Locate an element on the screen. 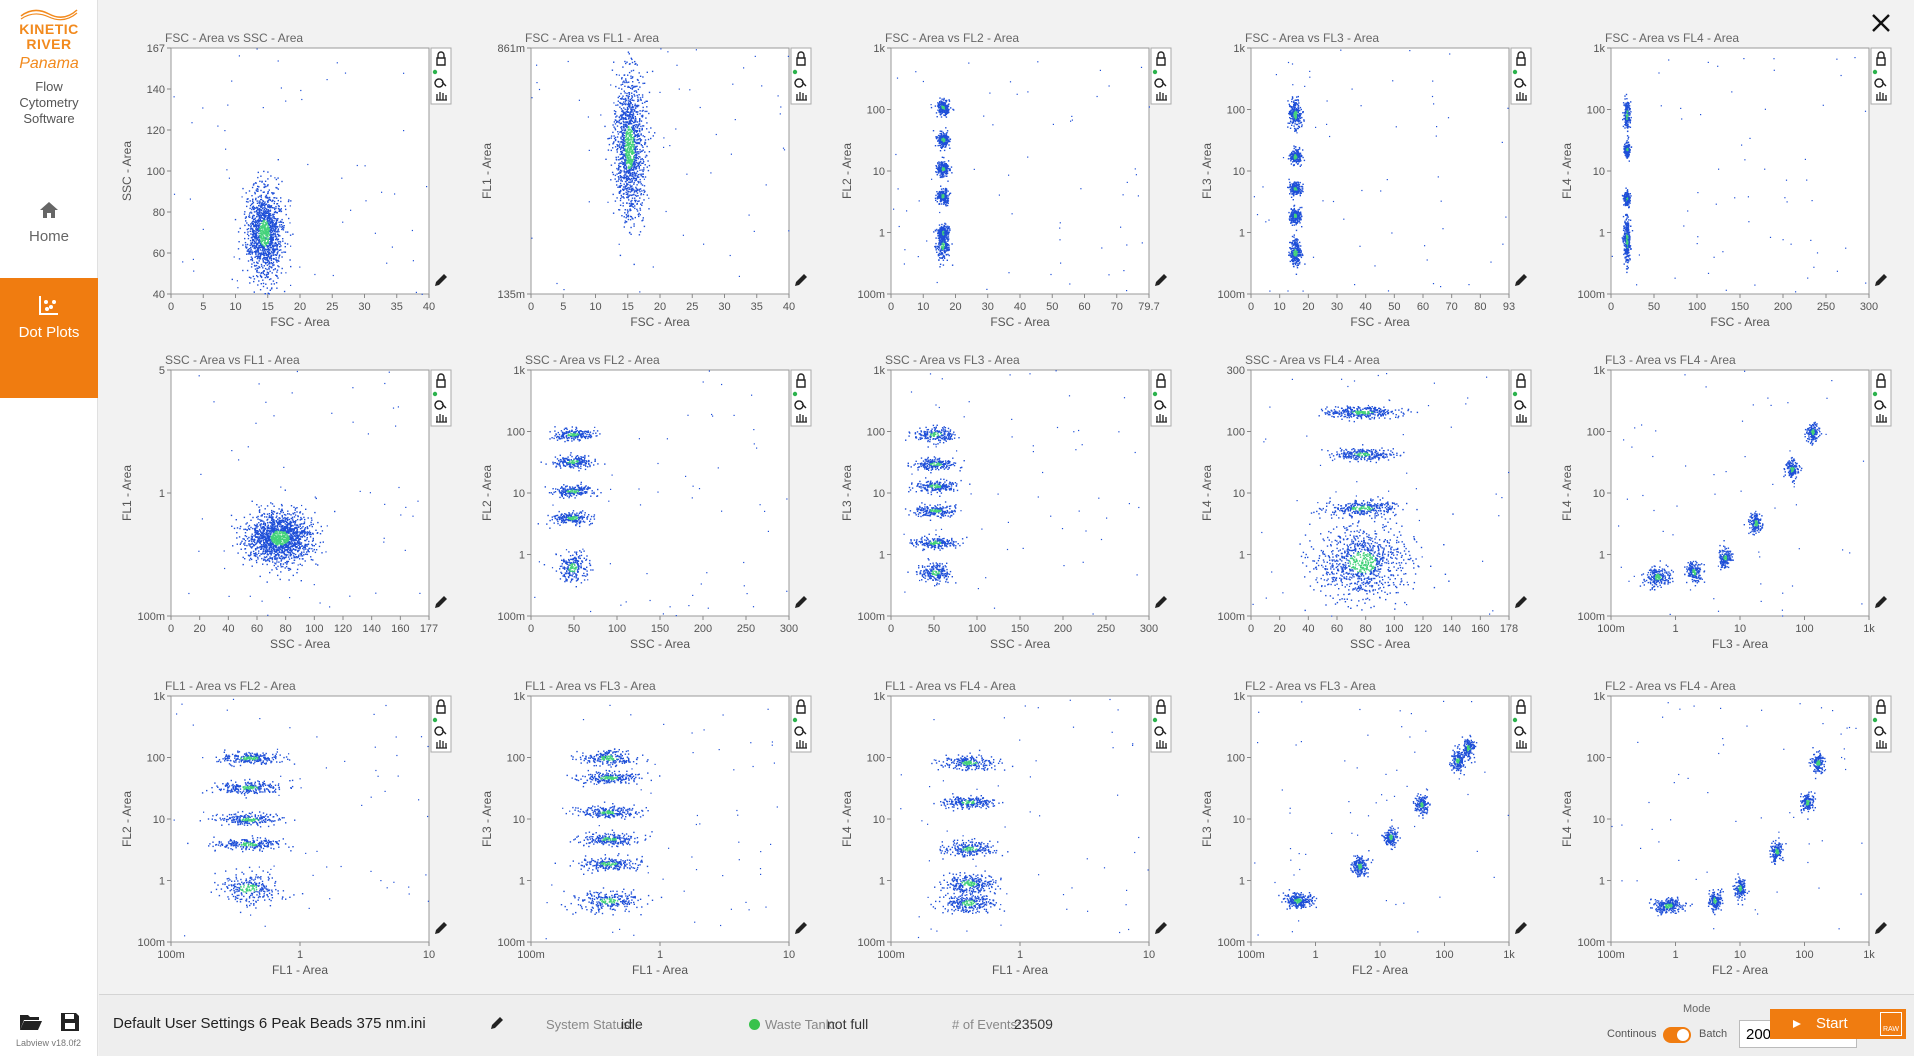 Image resolution: width=1914 pixels, height=1056 pixels. y-tick-label: 1 is located at coordinates (522, 882).